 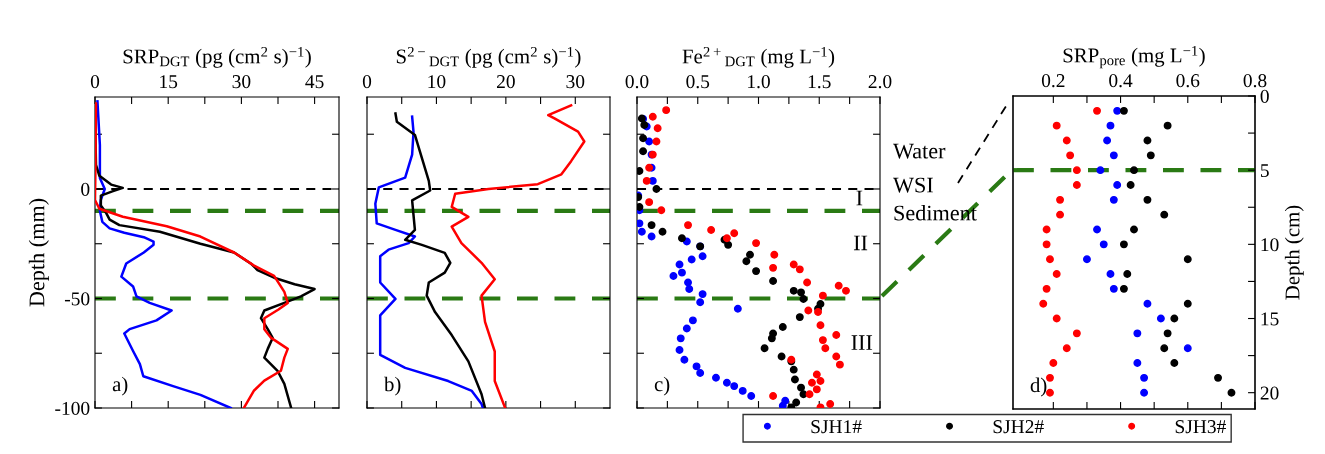 What do you see at coordinates (314, 82) in the screenshot?
I see `x-tick-label: 45` at bounding box center [314, 82].